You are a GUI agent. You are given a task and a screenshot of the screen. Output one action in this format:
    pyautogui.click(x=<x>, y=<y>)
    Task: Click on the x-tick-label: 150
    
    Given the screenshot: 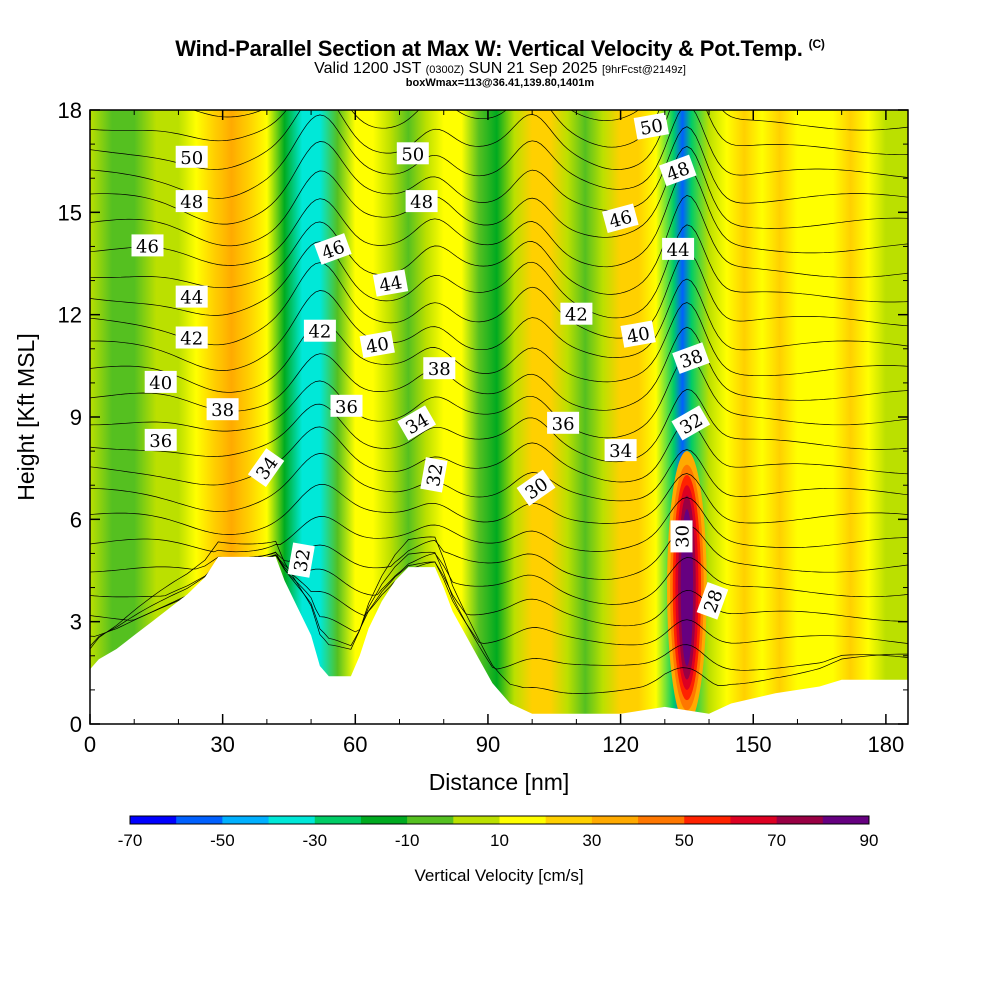 What is the action you would take?
    pyautogui.click(x=753, y=744)
    